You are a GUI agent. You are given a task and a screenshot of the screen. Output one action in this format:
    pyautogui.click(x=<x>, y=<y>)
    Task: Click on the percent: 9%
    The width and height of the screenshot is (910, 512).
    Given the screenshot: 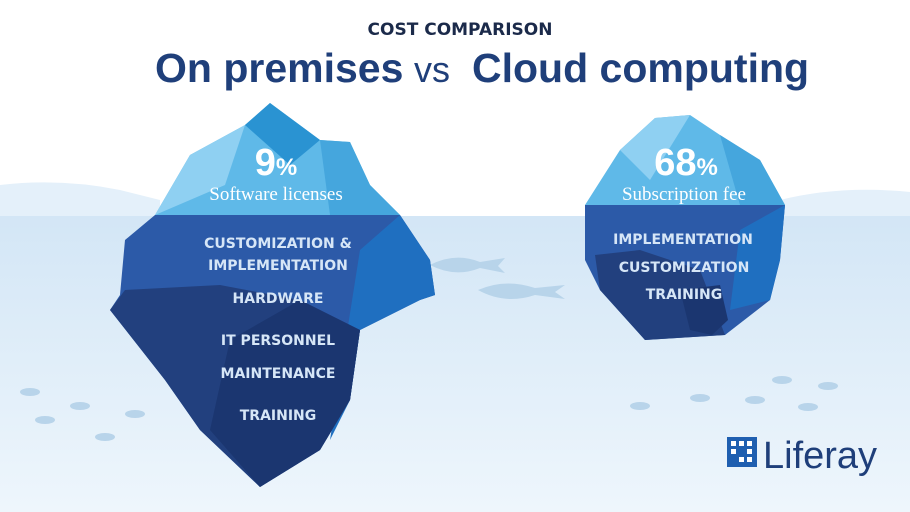 What is the action you would take?
    pyautogui.click(x=276, y=163)
    